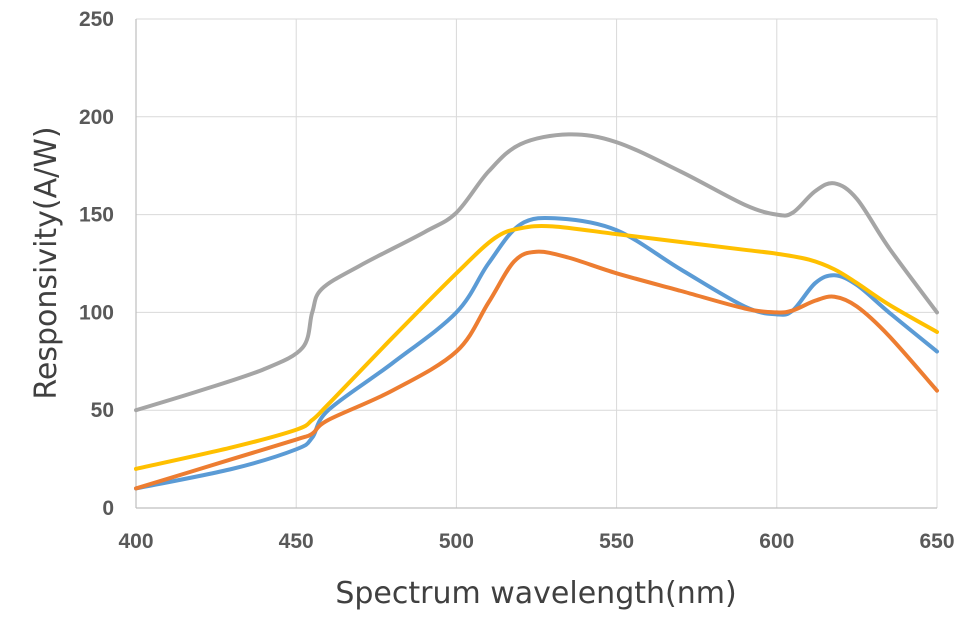 Image resolution: width=972 pixels, height=632 pixels. Describe the element at coordinates (96, 117) in the screenshot. I see `y-tick-label-200: 200` at that location.